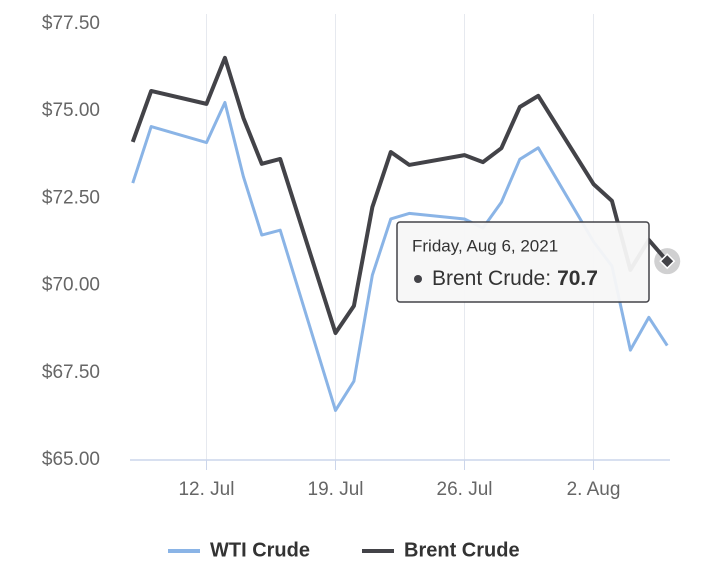  Describe the element at coordinates (71, 285) in the screenshot. I see `y-tick-label: $70.00` at that location.